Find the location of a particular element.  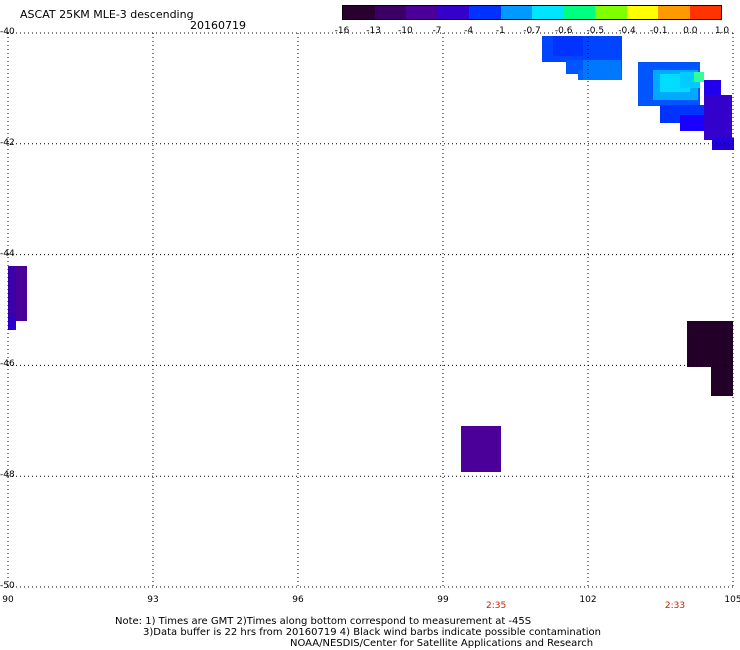

pass-time-label: 2:35 is located at coordinates (496, 606).